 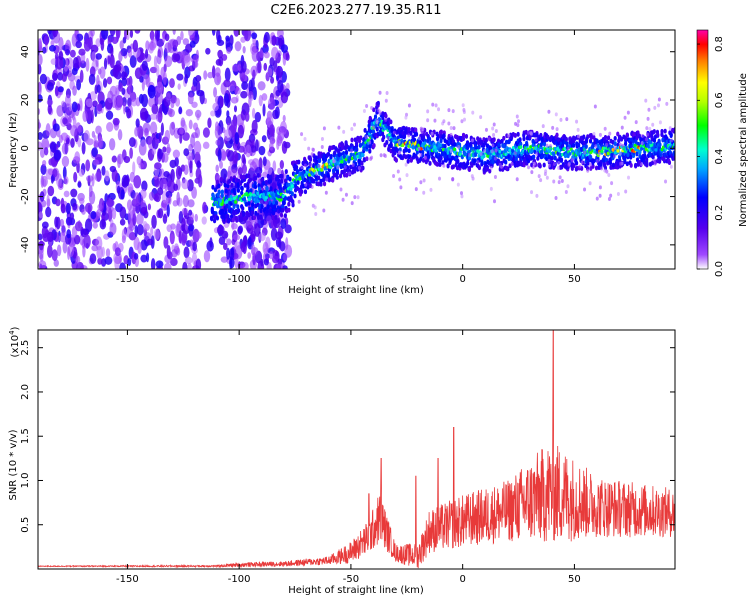 I want to click on snr-x-tick-label: 0, so click(x=462, y=579).